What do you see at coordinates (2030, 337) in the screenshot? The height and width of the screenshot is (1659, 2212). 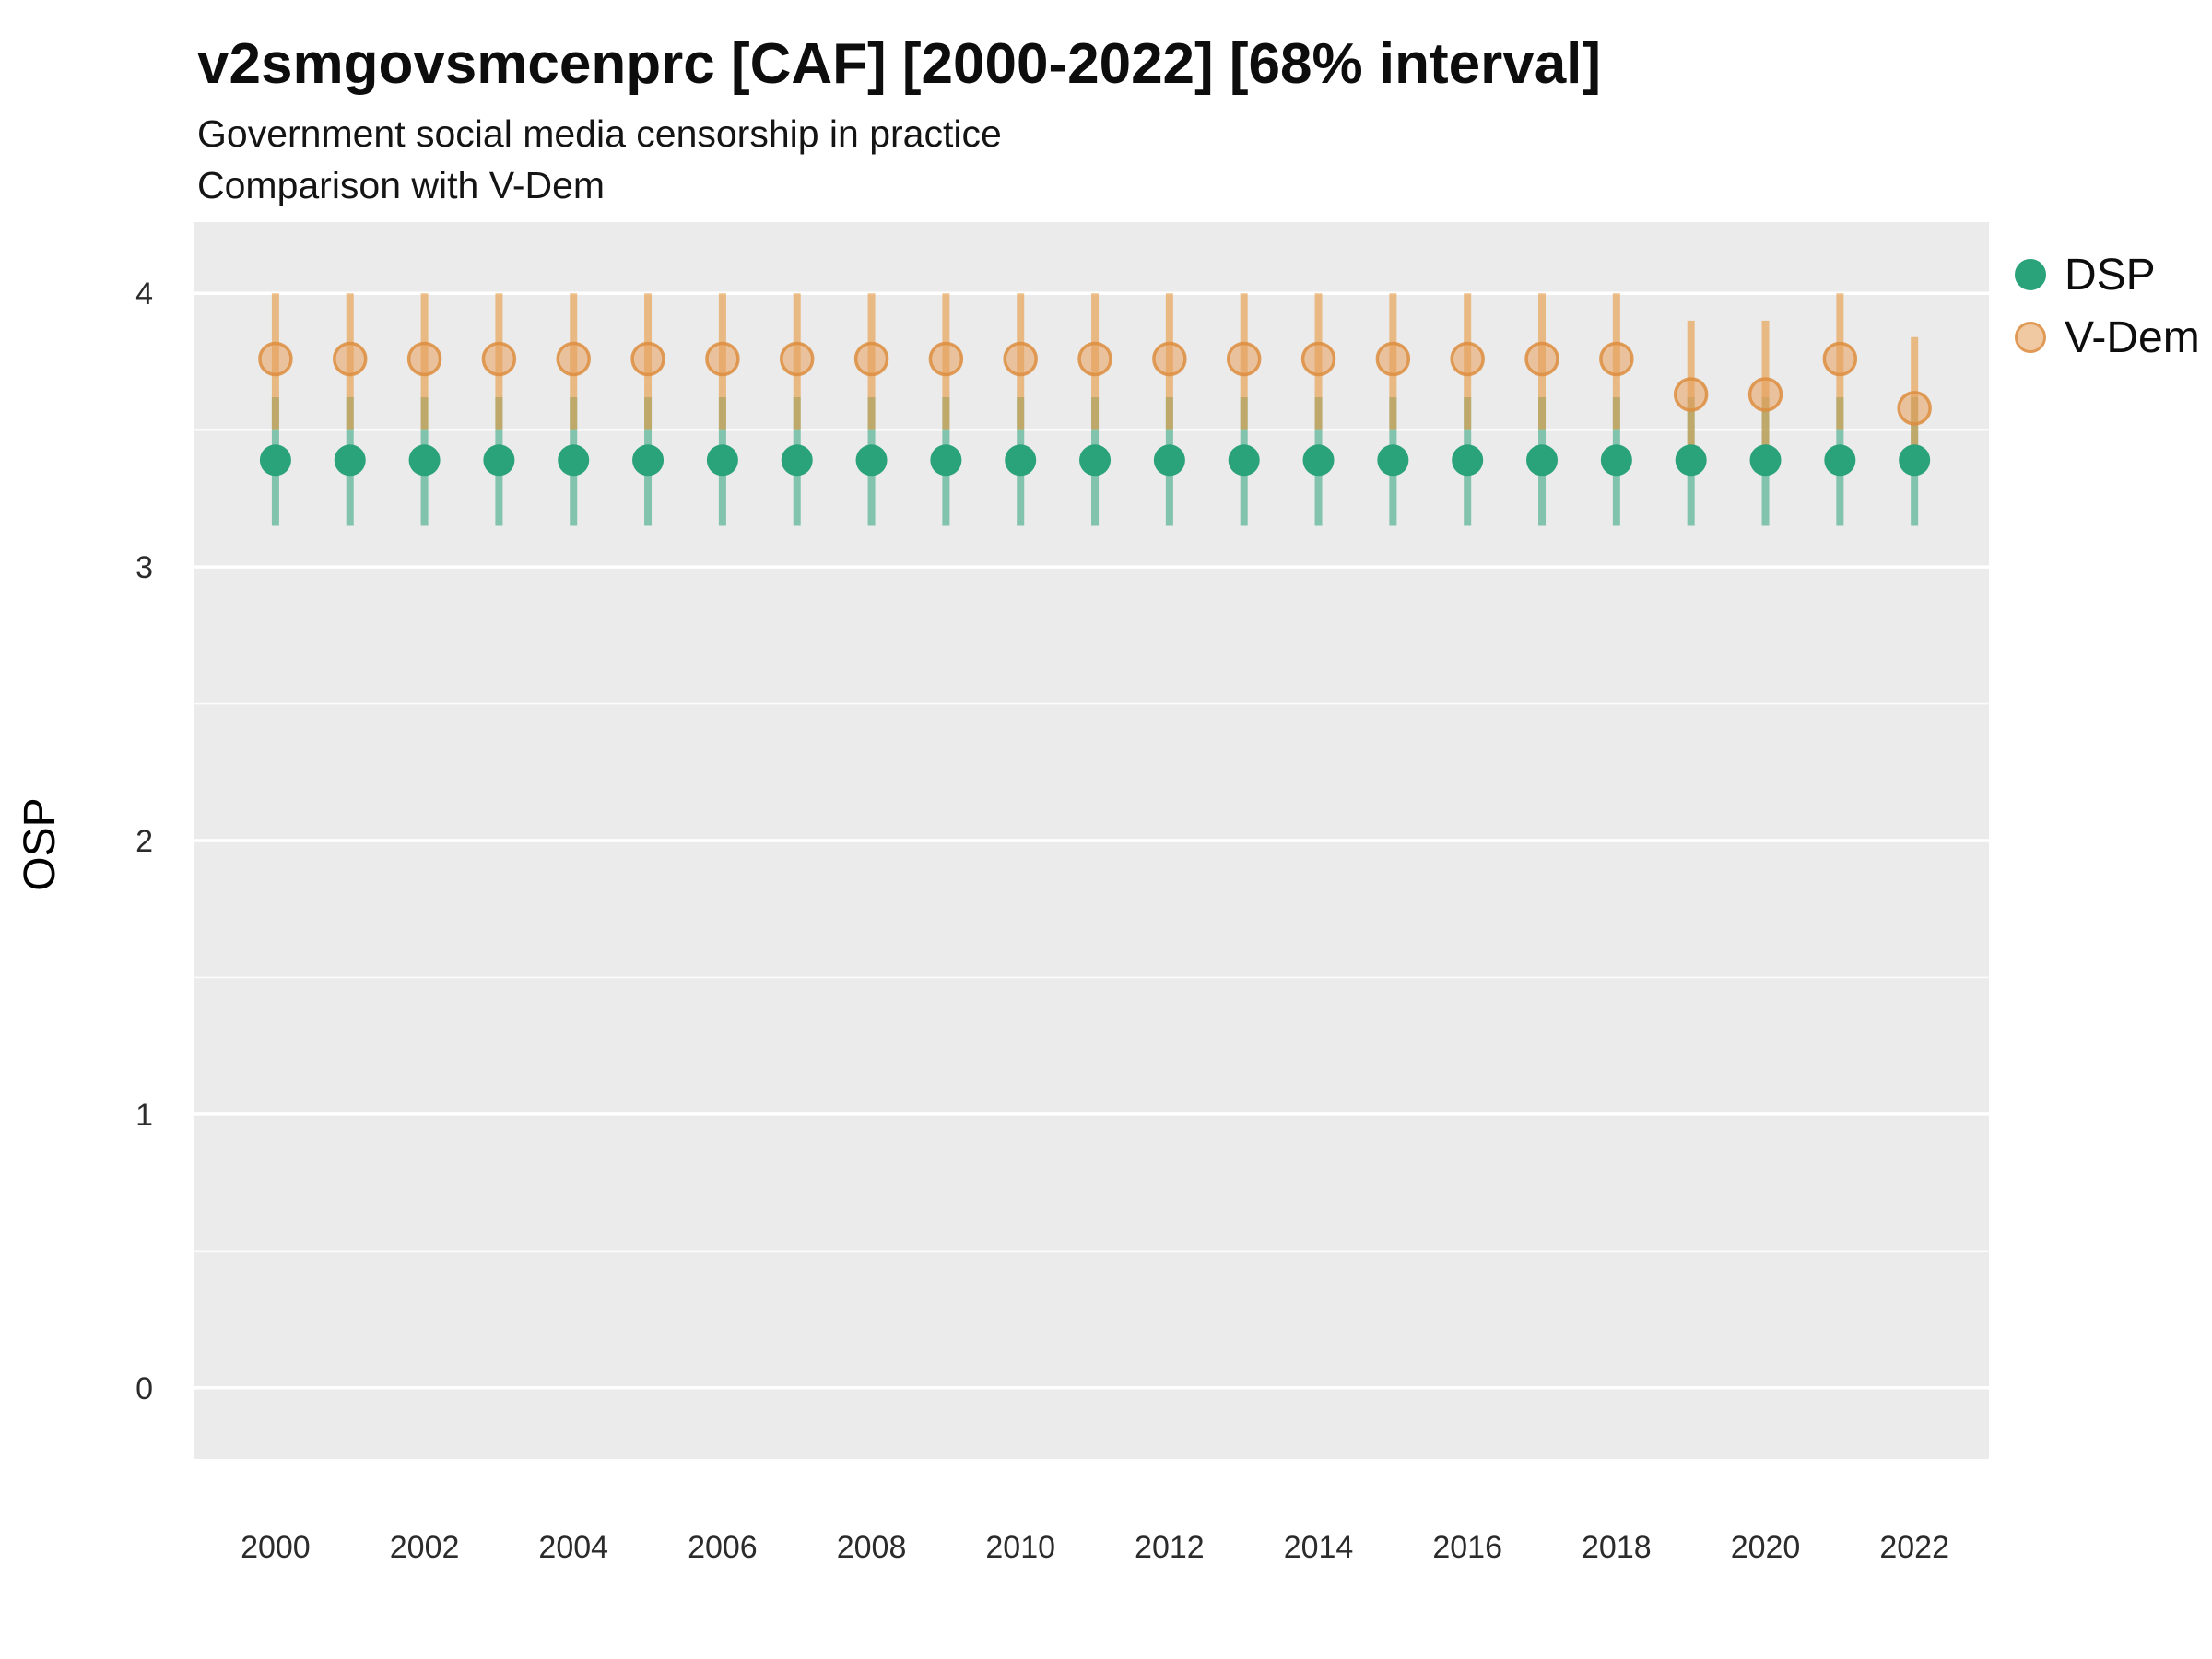 I see `legend-swatch-v-dem` at bounding box center [2030, 337].